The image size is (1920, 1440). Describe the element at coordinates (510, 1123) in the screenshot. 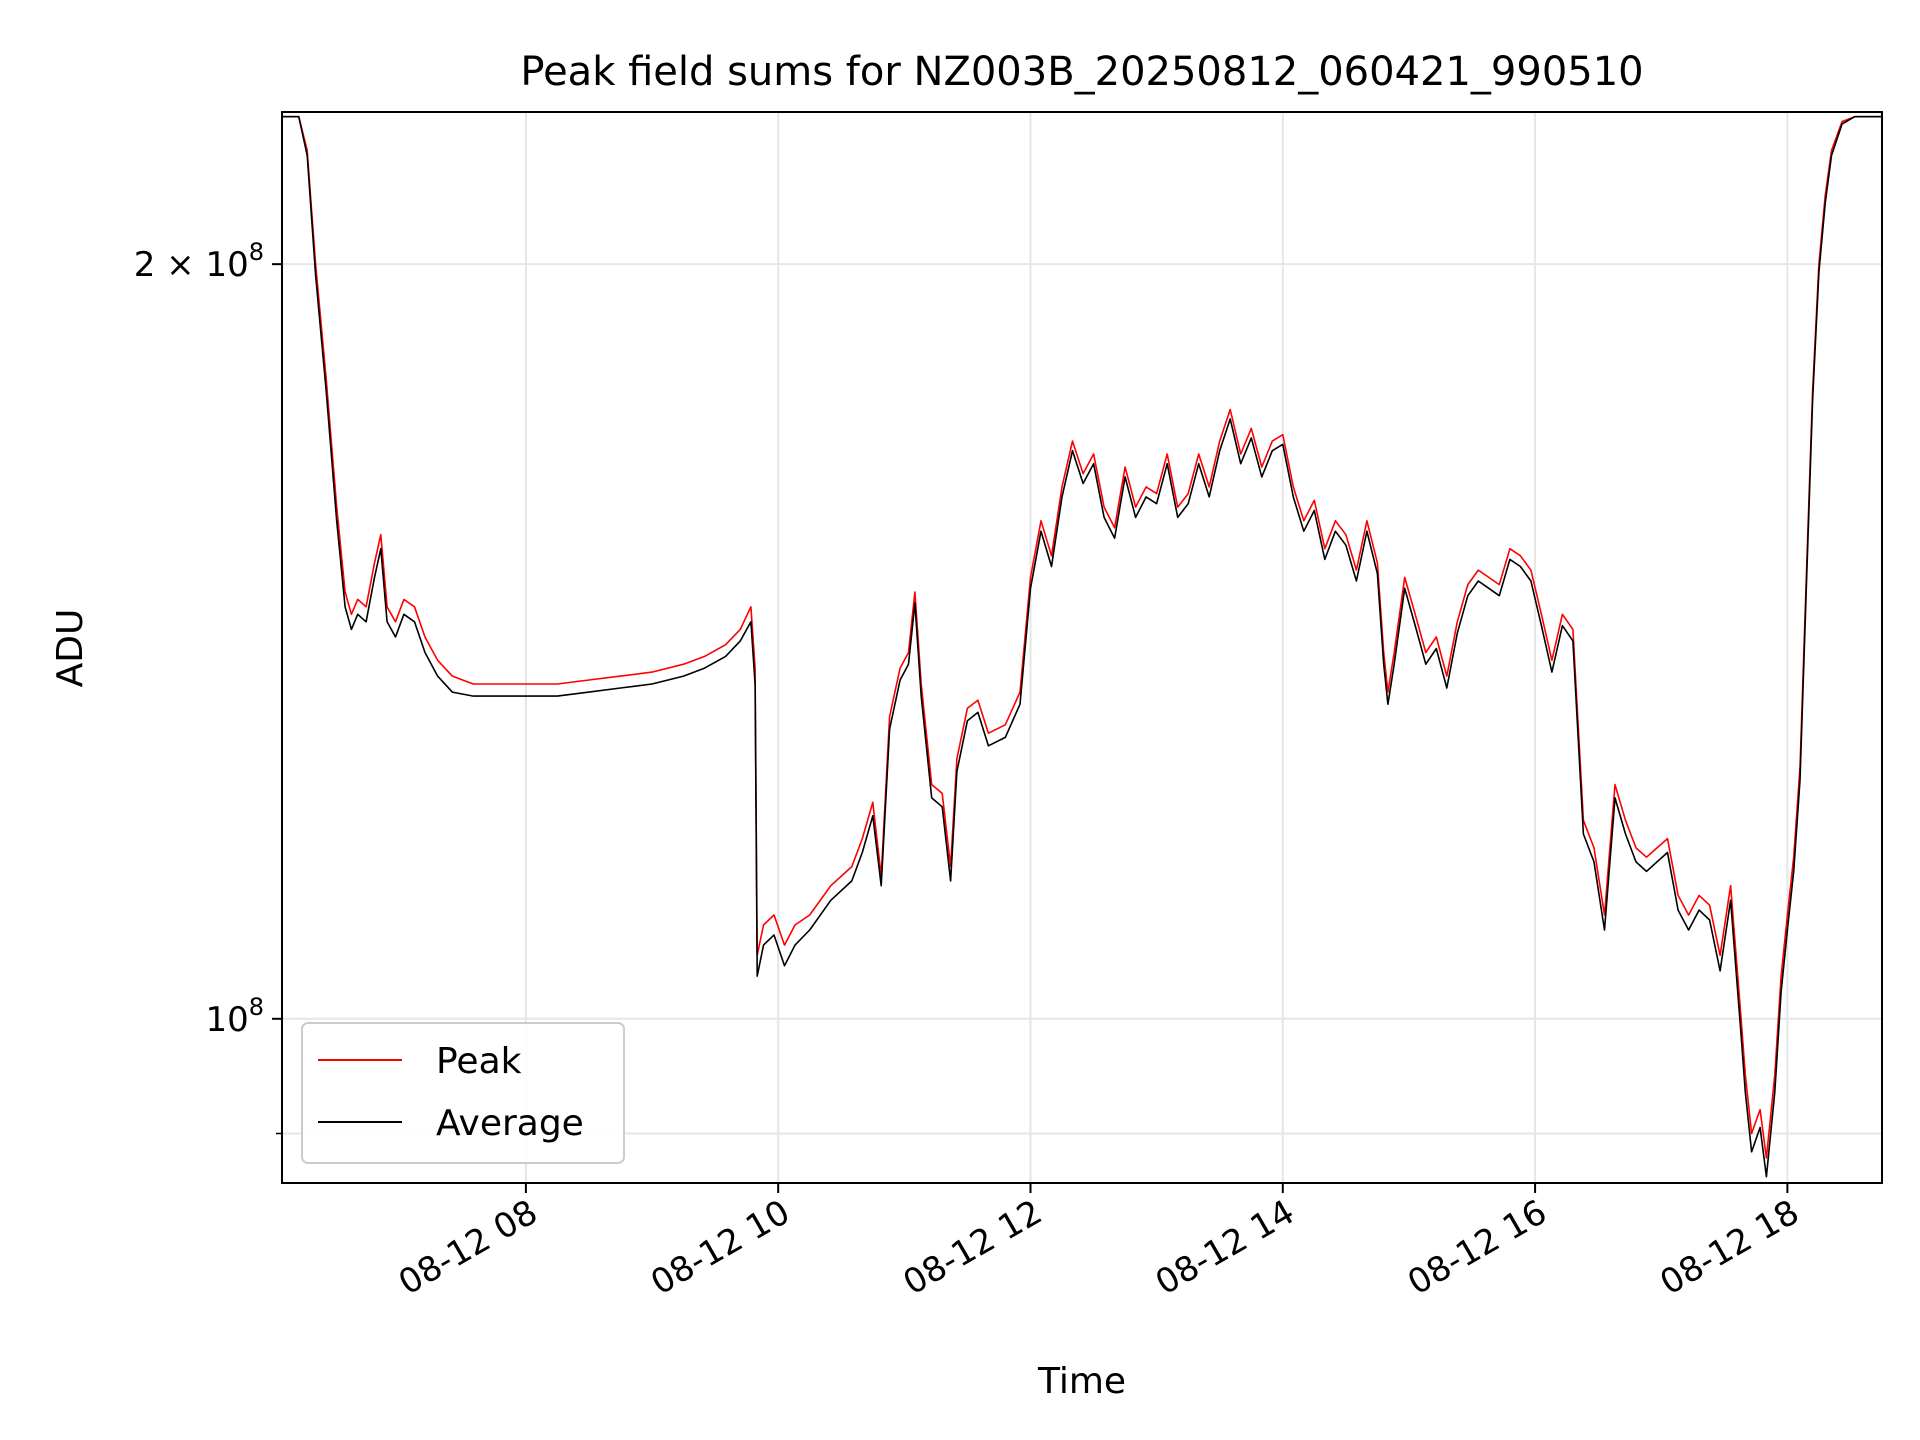

I see `legend-label-average: Average` at that location.